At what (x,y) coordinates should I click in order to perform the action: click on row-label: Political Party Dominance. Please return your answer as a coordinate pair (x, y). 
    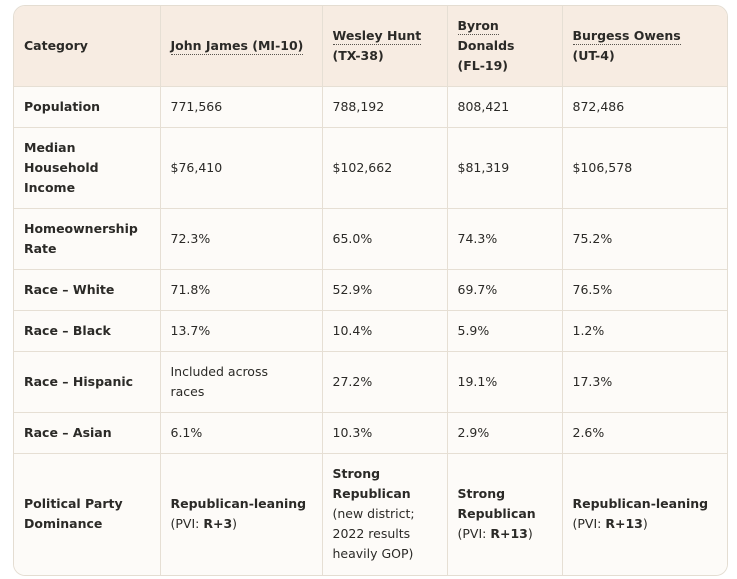
    Looking at the image, I should click on (87, 514).